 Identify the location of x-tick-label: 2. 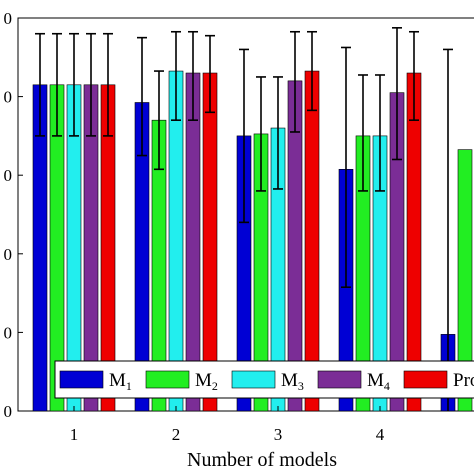
(176, 434).